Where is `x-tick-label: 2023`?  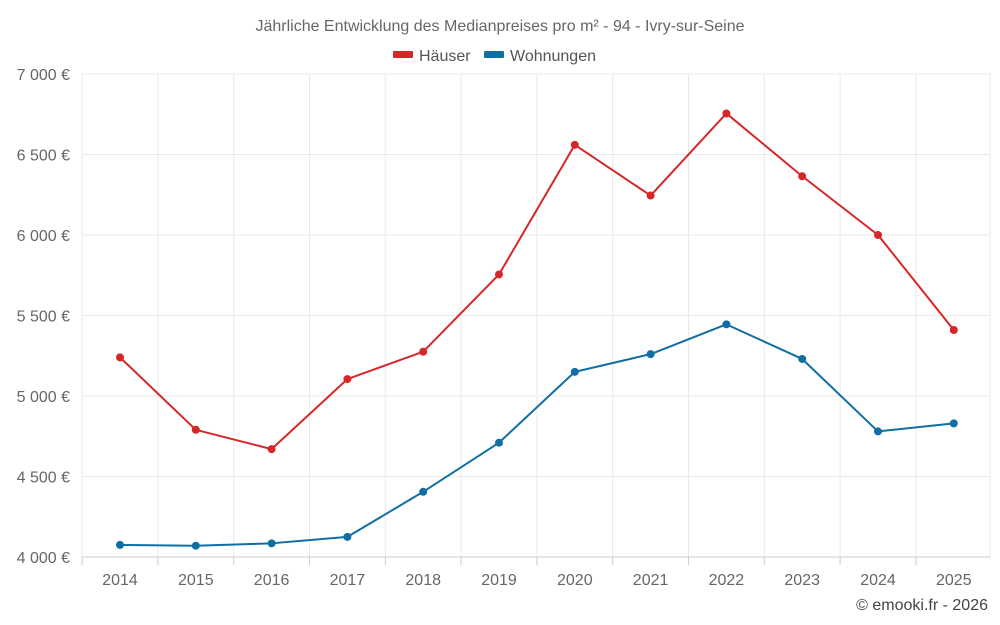
x-tick-label: 2023 is located at coordinates (802, 580).